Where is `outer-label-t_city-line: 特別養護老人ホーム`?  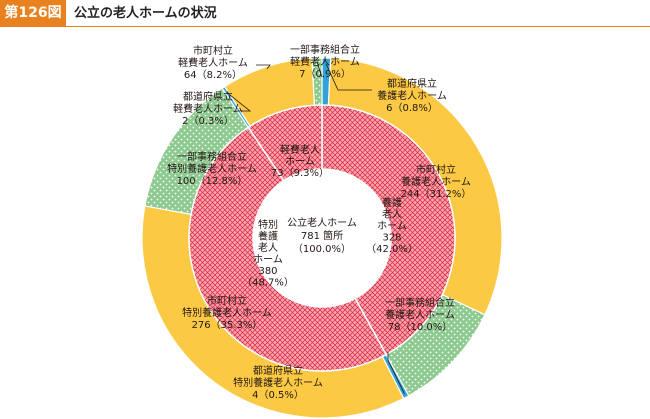
outer-label-t_city-line: 特別養護老人ホーム is located at coordinates (227, 312).